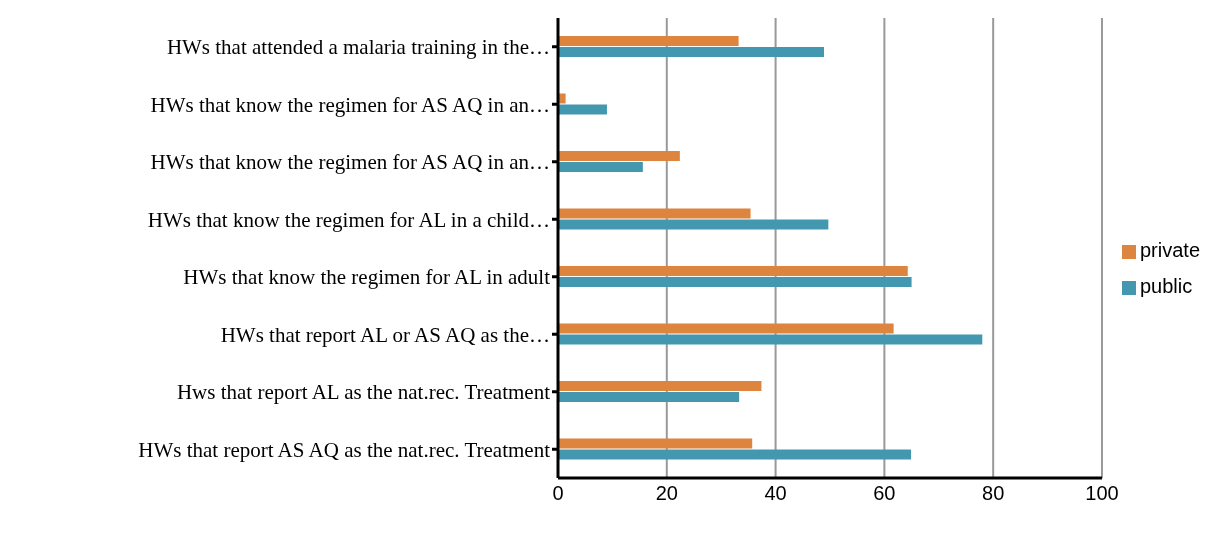 Image resolution: width=1228 pixels, height=533 pixels. I want to click on y-tick-label: Hws that report AL as the nat.rec. Treatment, so click(363, 392).